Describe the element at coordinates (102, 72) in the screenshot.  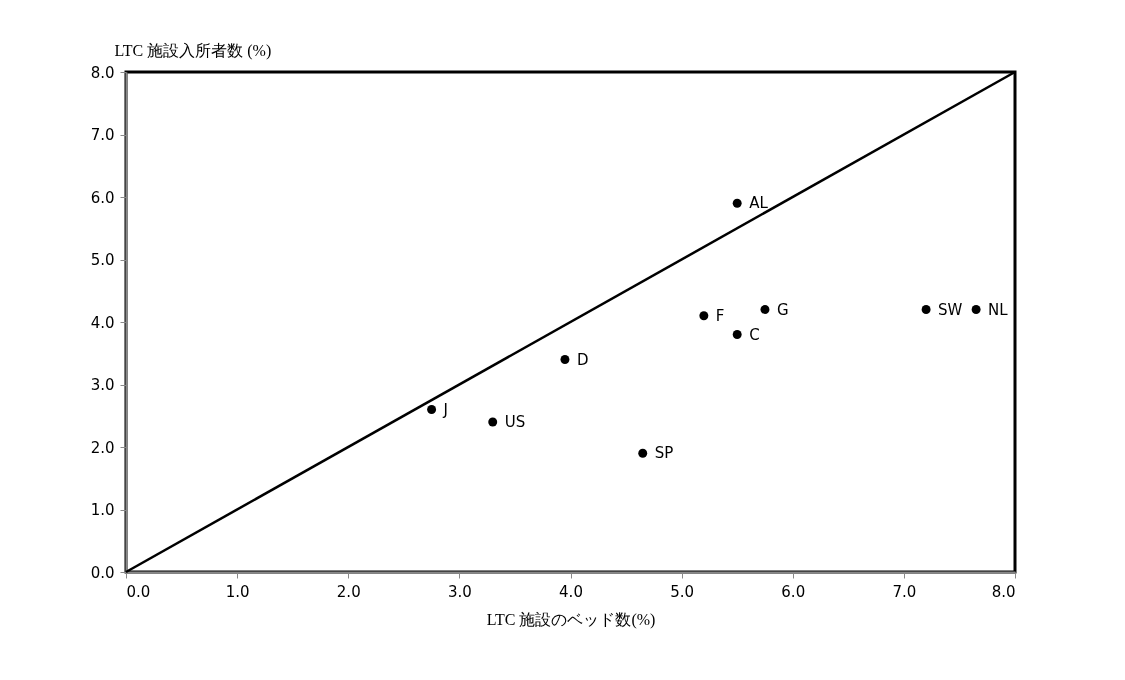
I see `y-tick-label: 8.0` at that location.